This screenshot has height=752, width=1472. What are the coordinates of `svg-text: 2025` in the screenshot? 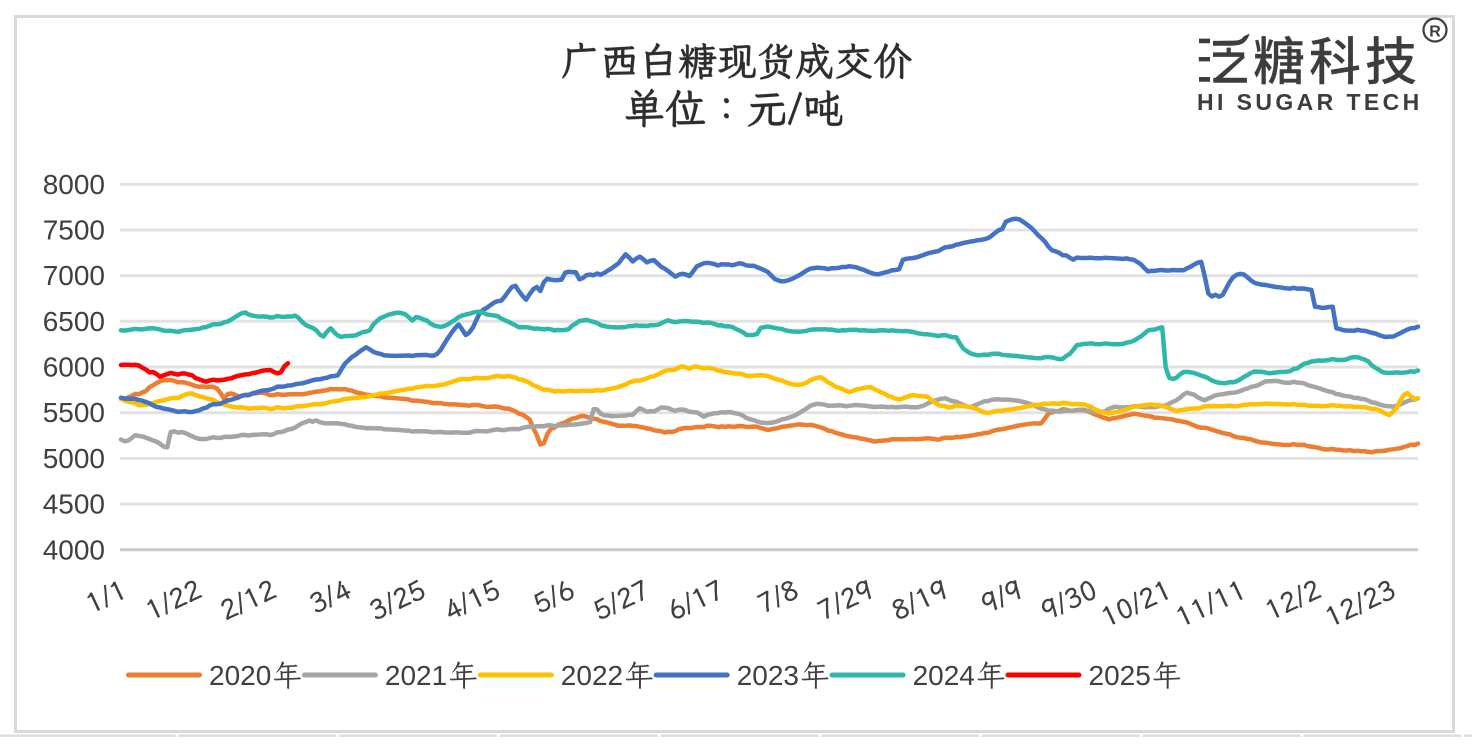 It's located at (1120, 675).